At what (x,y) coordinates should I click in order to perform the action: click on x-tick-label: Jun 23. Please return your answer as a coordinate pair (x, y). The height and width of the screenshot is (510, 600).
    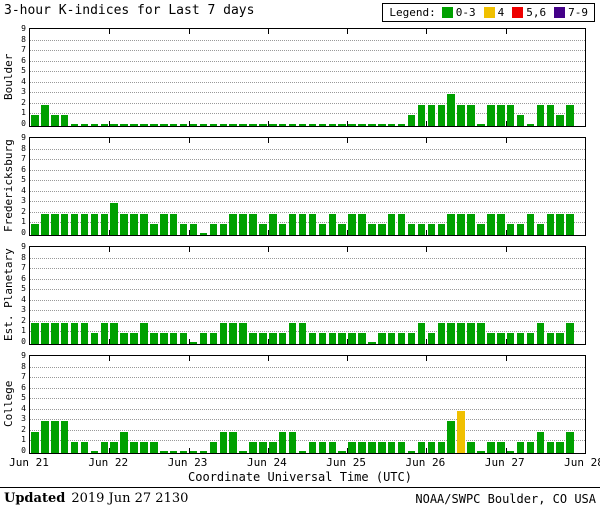
    Looking at the image, I should click on (187, 462).